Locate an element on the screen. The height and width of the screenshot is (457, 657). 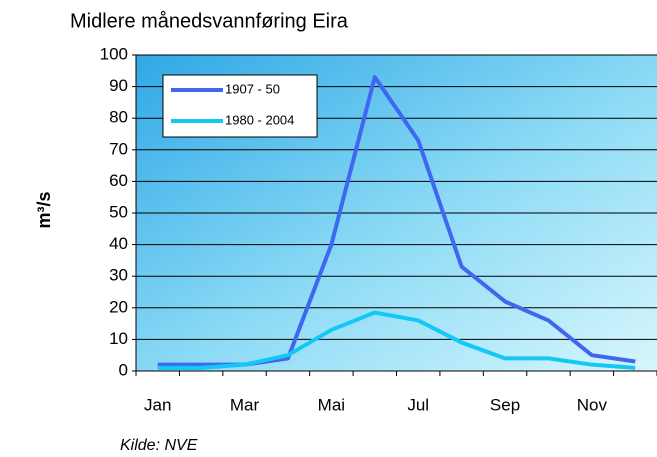
y-tick-label: 20 is located at coordinates (118, 306).